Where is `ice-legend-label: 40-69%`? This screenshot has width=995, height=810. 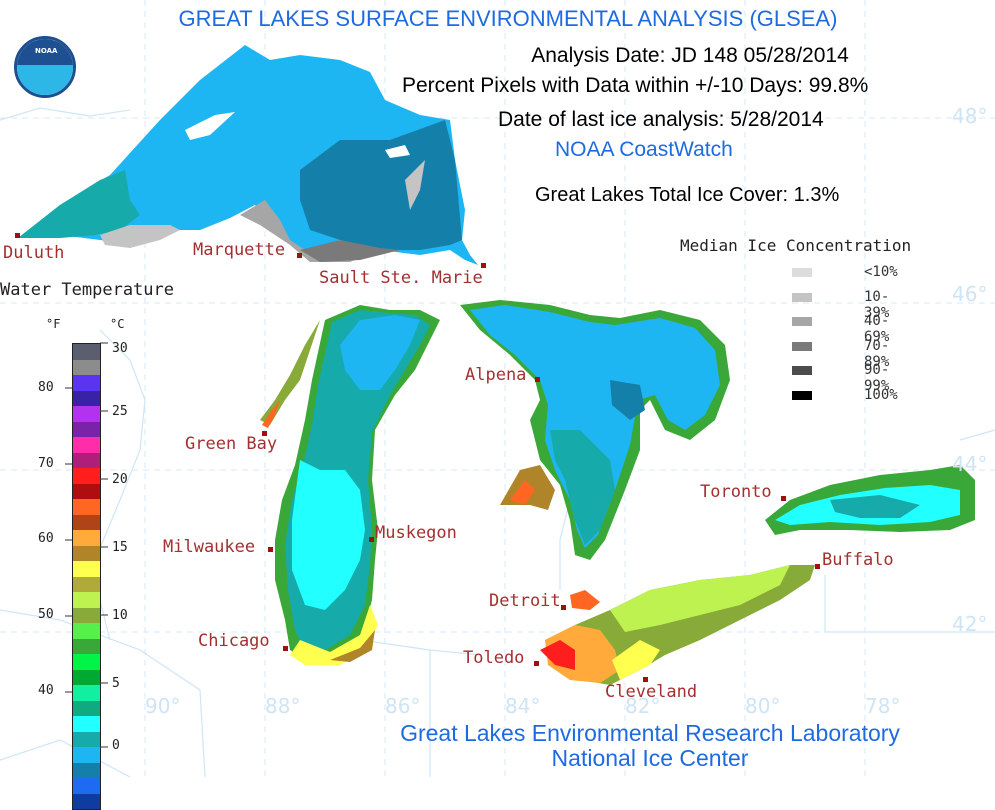 ice-legend-label: 40-69% is located at coordinates (877, 329).